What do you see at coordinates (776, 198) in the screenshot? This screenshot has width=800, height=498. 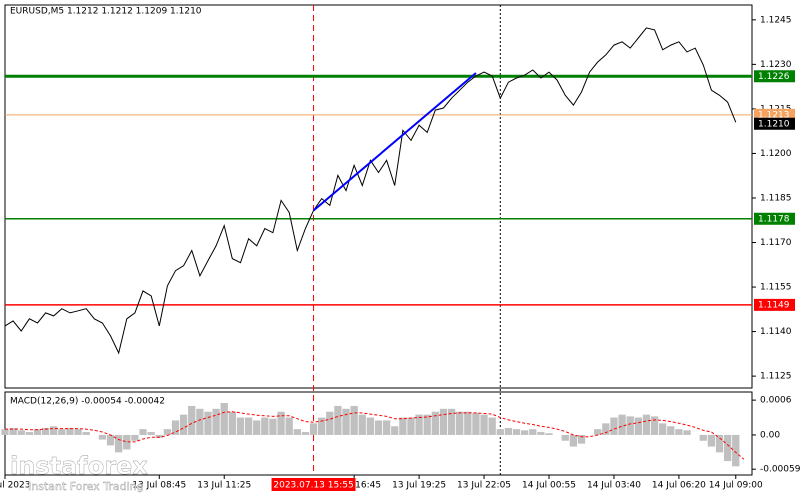 I see `y-tick-label: 1.1185` at bounding box center [776, 198].